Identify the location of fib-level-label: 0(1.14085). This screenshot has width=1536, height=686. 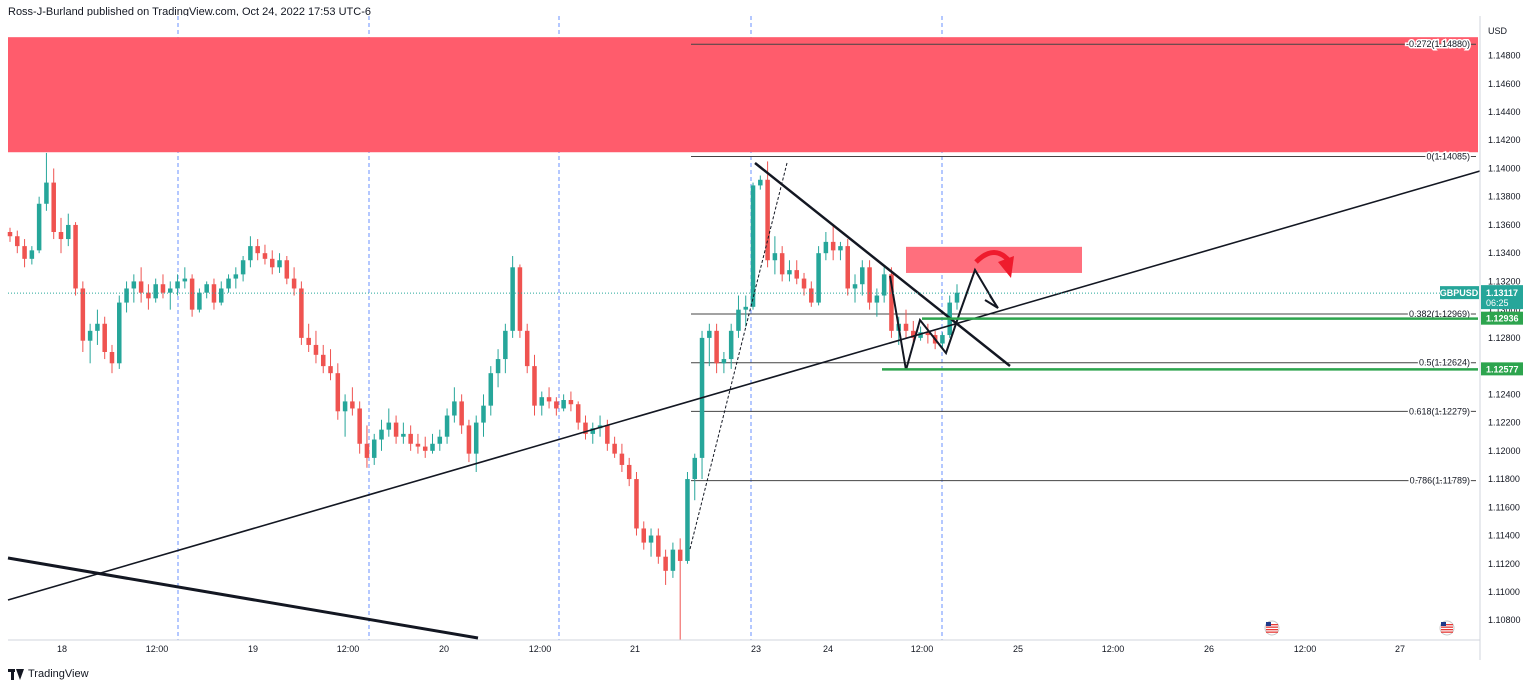
(1448, 156).